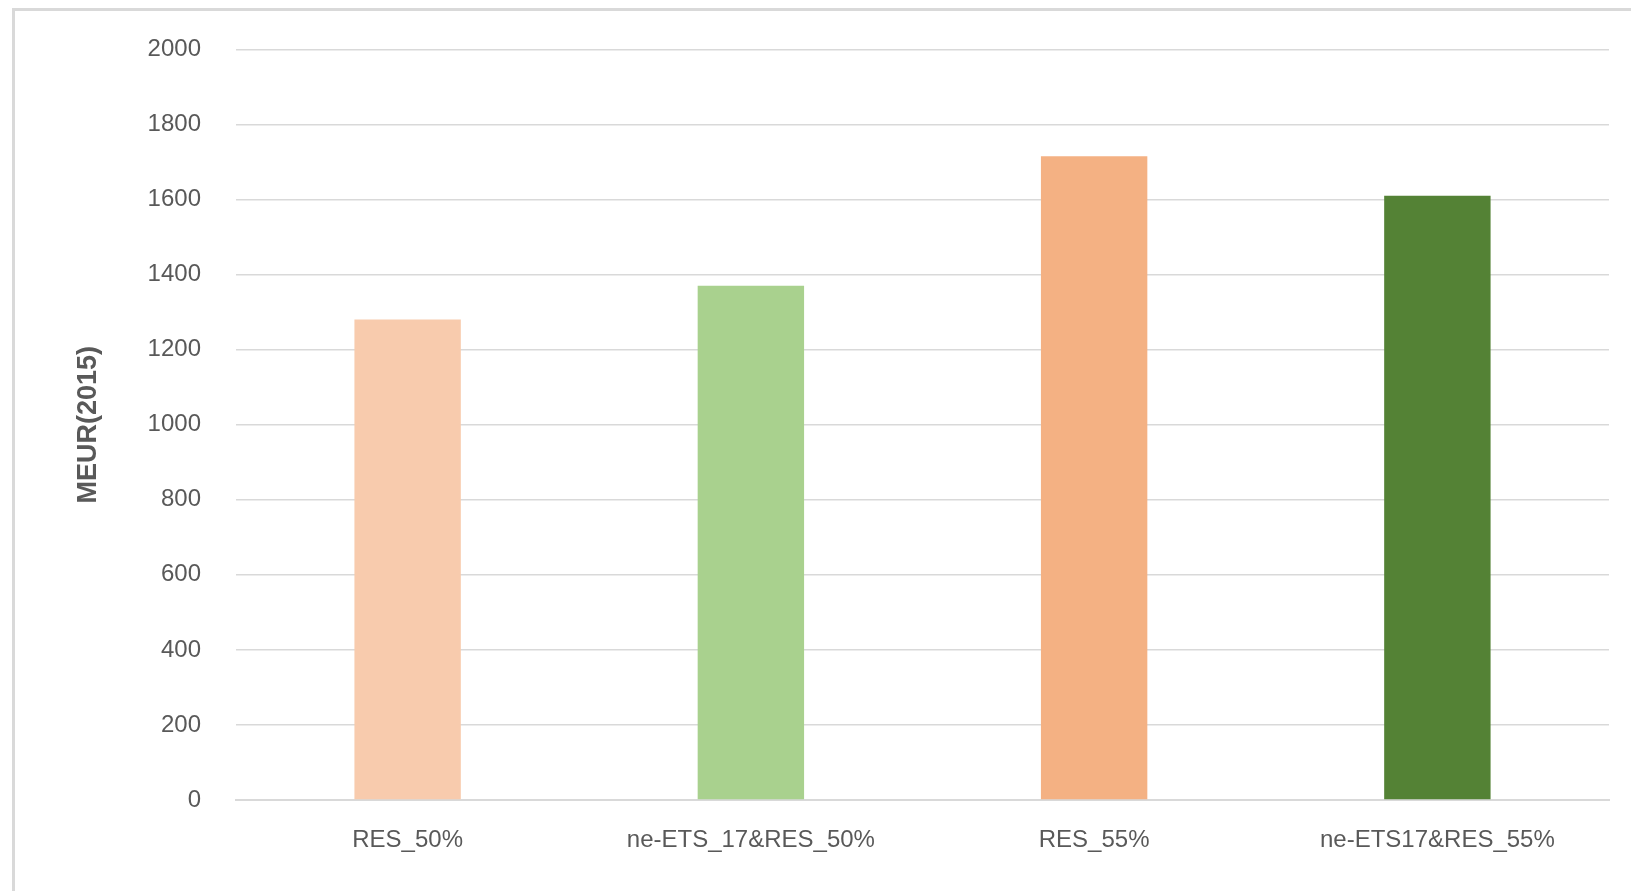  I want to click on x-tick-label: ne-ETS17&RES_55%, so click(1437, 839).